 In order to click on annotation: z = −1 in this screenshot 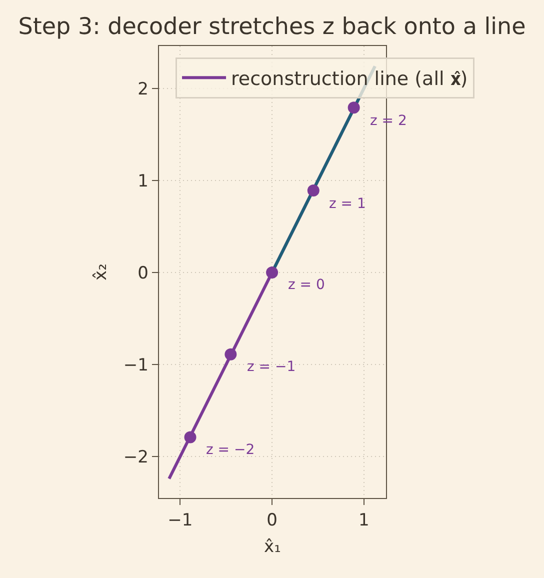, I will do `click(271, 367)`.